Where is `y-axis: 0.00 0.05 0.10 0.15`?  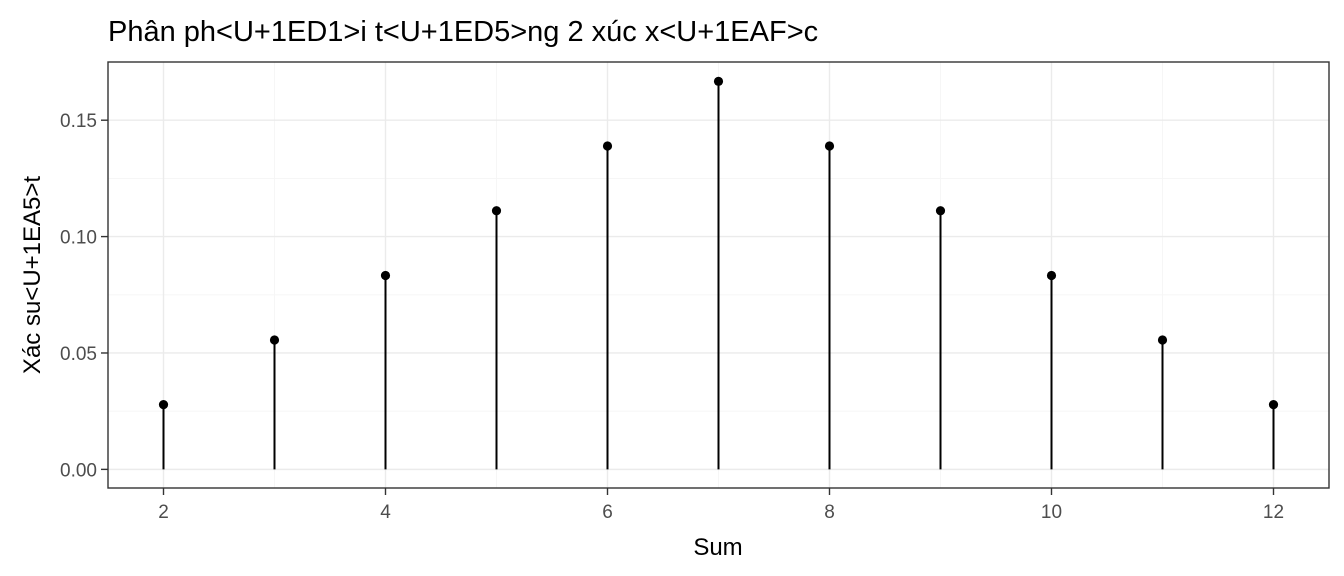
y-axis: 0.00 0.05 0.10 0.15 is located at coordinates (84, 296).